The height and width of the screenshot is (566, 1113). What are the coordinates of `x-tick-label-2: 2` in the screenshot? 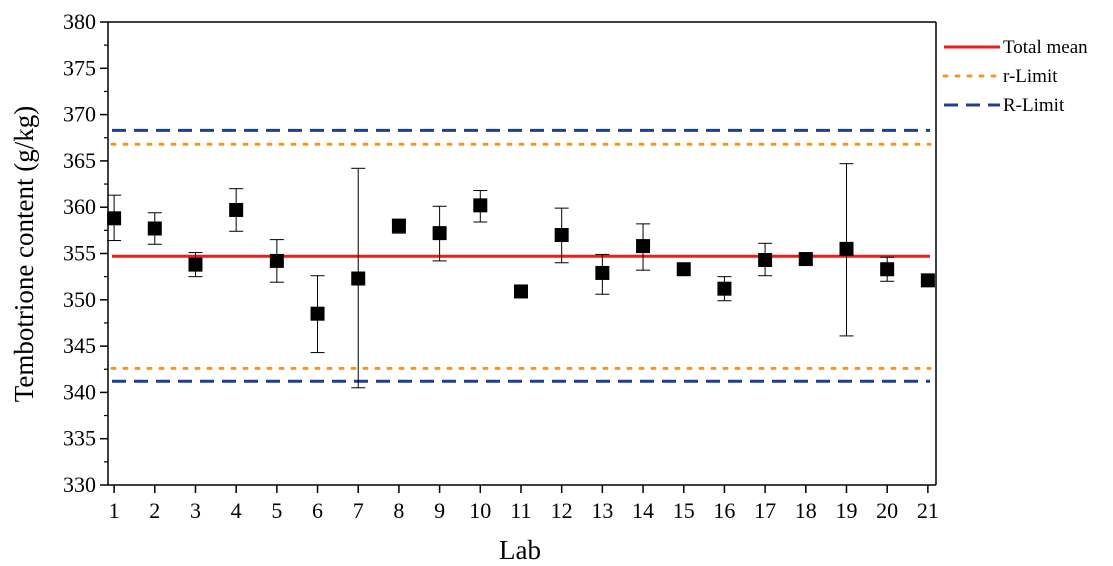 It's located at (154, 510).